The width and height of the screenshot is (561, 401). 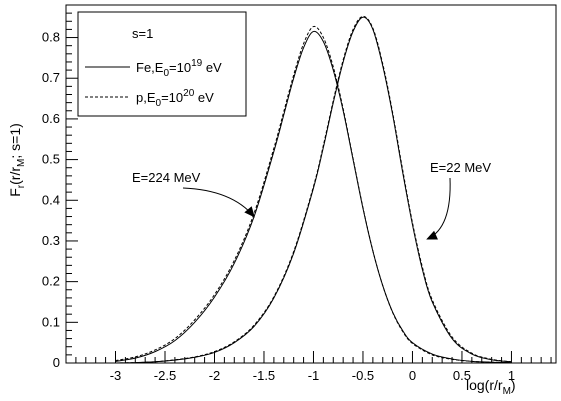 What do you see at coordinates (363, 375) in the screenshot?
I see `x-tick-label: -0.5` at bounding box center [363, 375].